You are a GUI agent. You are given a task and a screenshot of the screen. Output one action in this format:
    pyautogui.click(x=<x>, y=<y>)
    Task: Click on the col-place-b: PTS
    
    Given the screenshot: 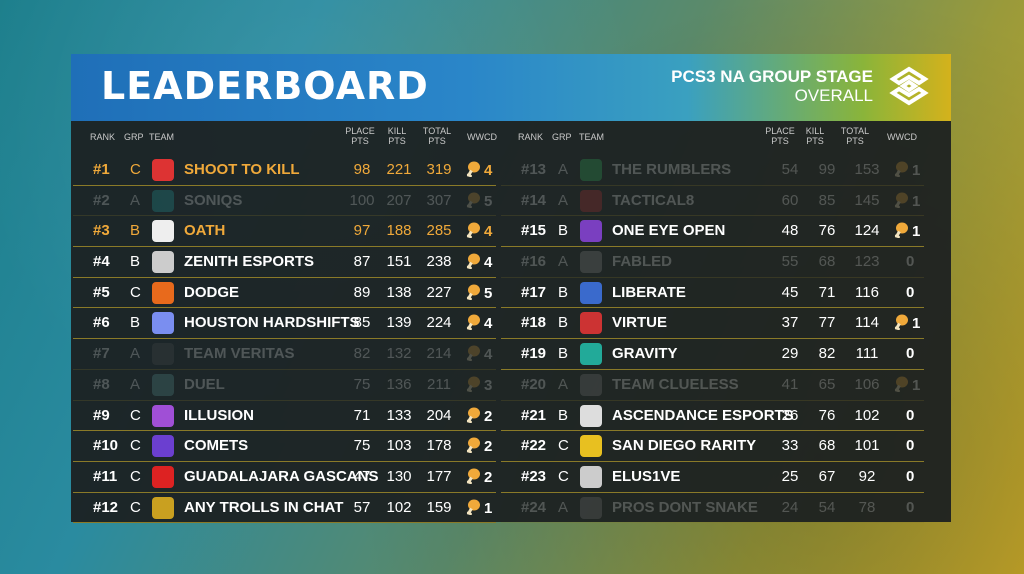 What is the action you would take?
    pyautogui.click(x=360, y=141)
    